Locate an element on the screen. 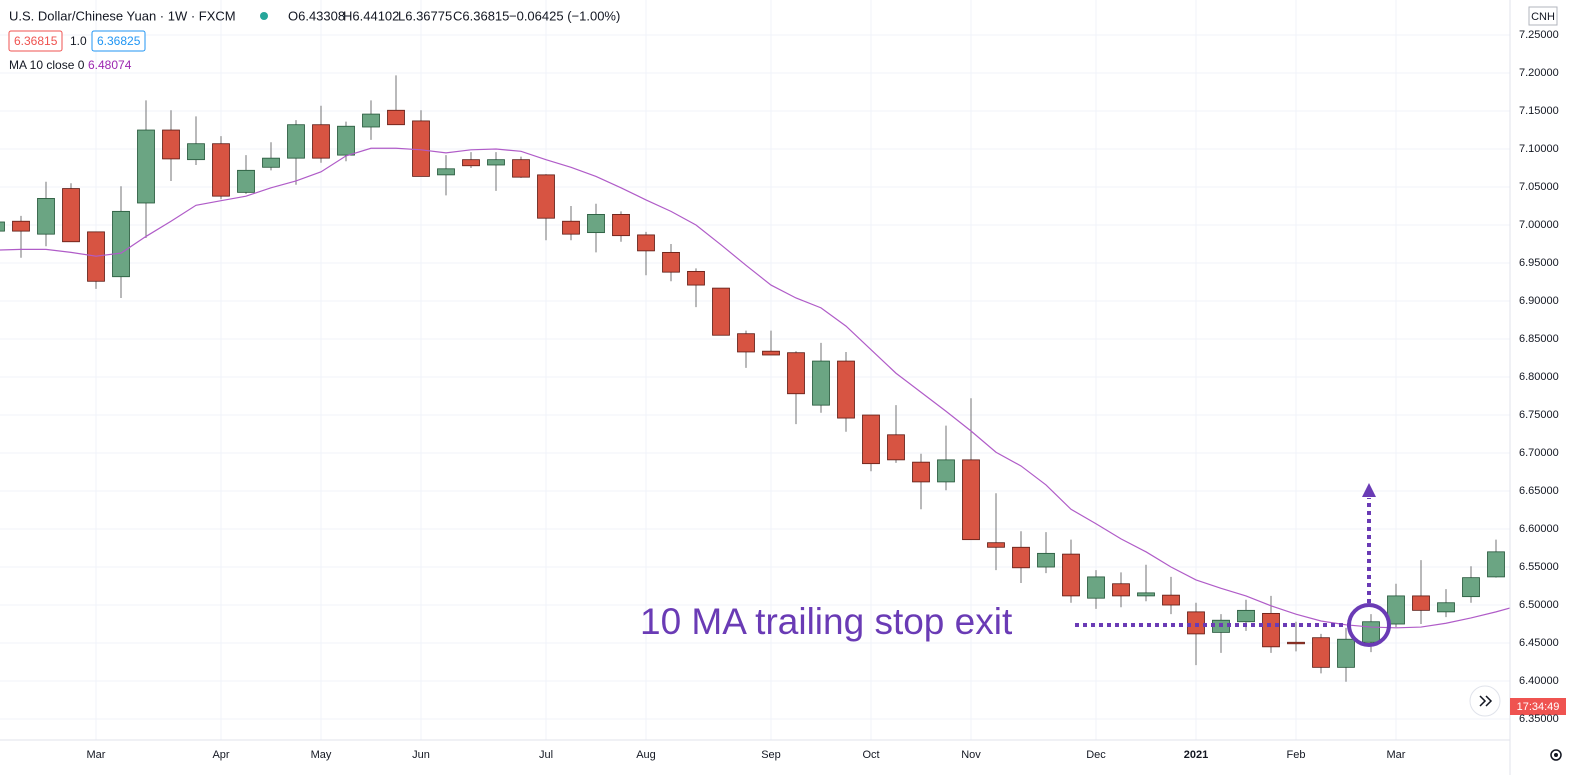 The image size is (1580, 775). y-tick-label: 7.15000 is located at coordinates (1539, 111).